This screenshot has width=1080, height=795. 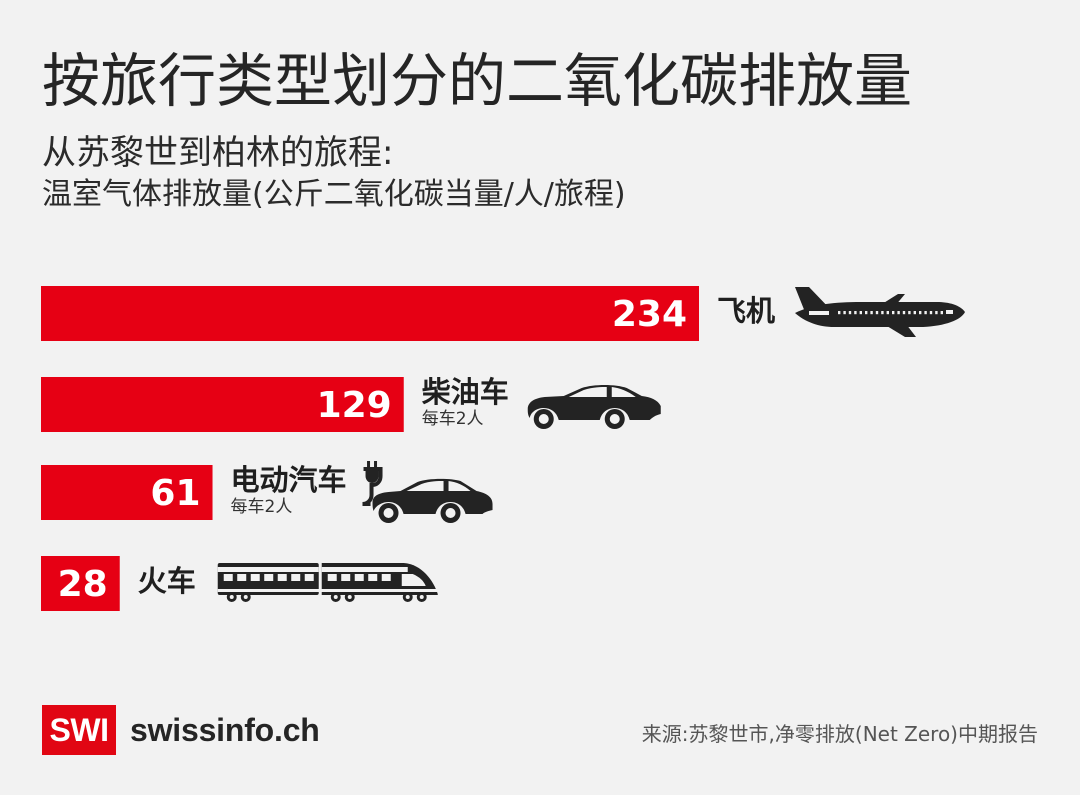 What do you see at coordinates (427, 492) in the screenshot?
I see `electric-car-icon` at bounding box center [427, 492].